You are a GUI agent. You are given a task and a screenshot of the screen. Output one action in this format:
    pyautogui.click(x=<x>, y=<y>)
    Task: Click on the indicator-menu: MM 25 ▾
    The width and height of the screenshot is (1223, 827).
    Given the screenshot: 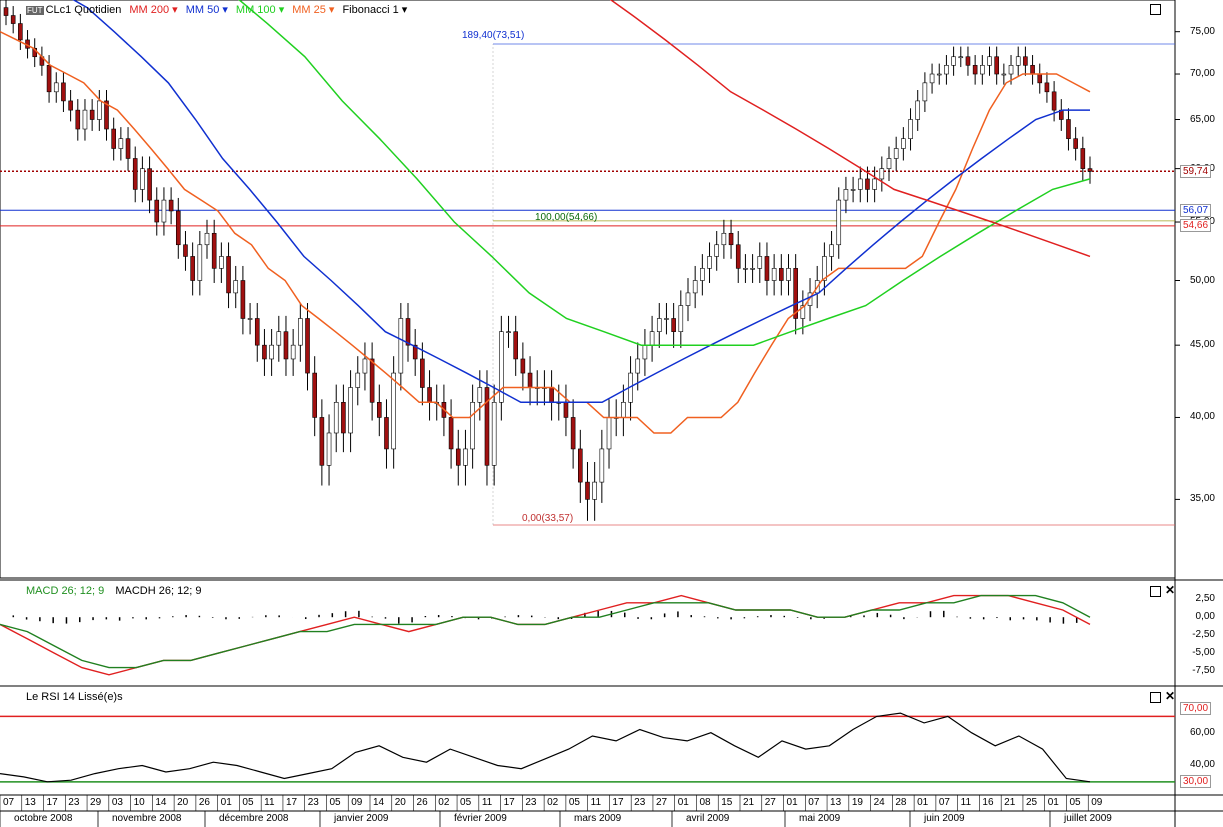 What is the action you would take?
    pyautogui.click(x=313, y=10)
    